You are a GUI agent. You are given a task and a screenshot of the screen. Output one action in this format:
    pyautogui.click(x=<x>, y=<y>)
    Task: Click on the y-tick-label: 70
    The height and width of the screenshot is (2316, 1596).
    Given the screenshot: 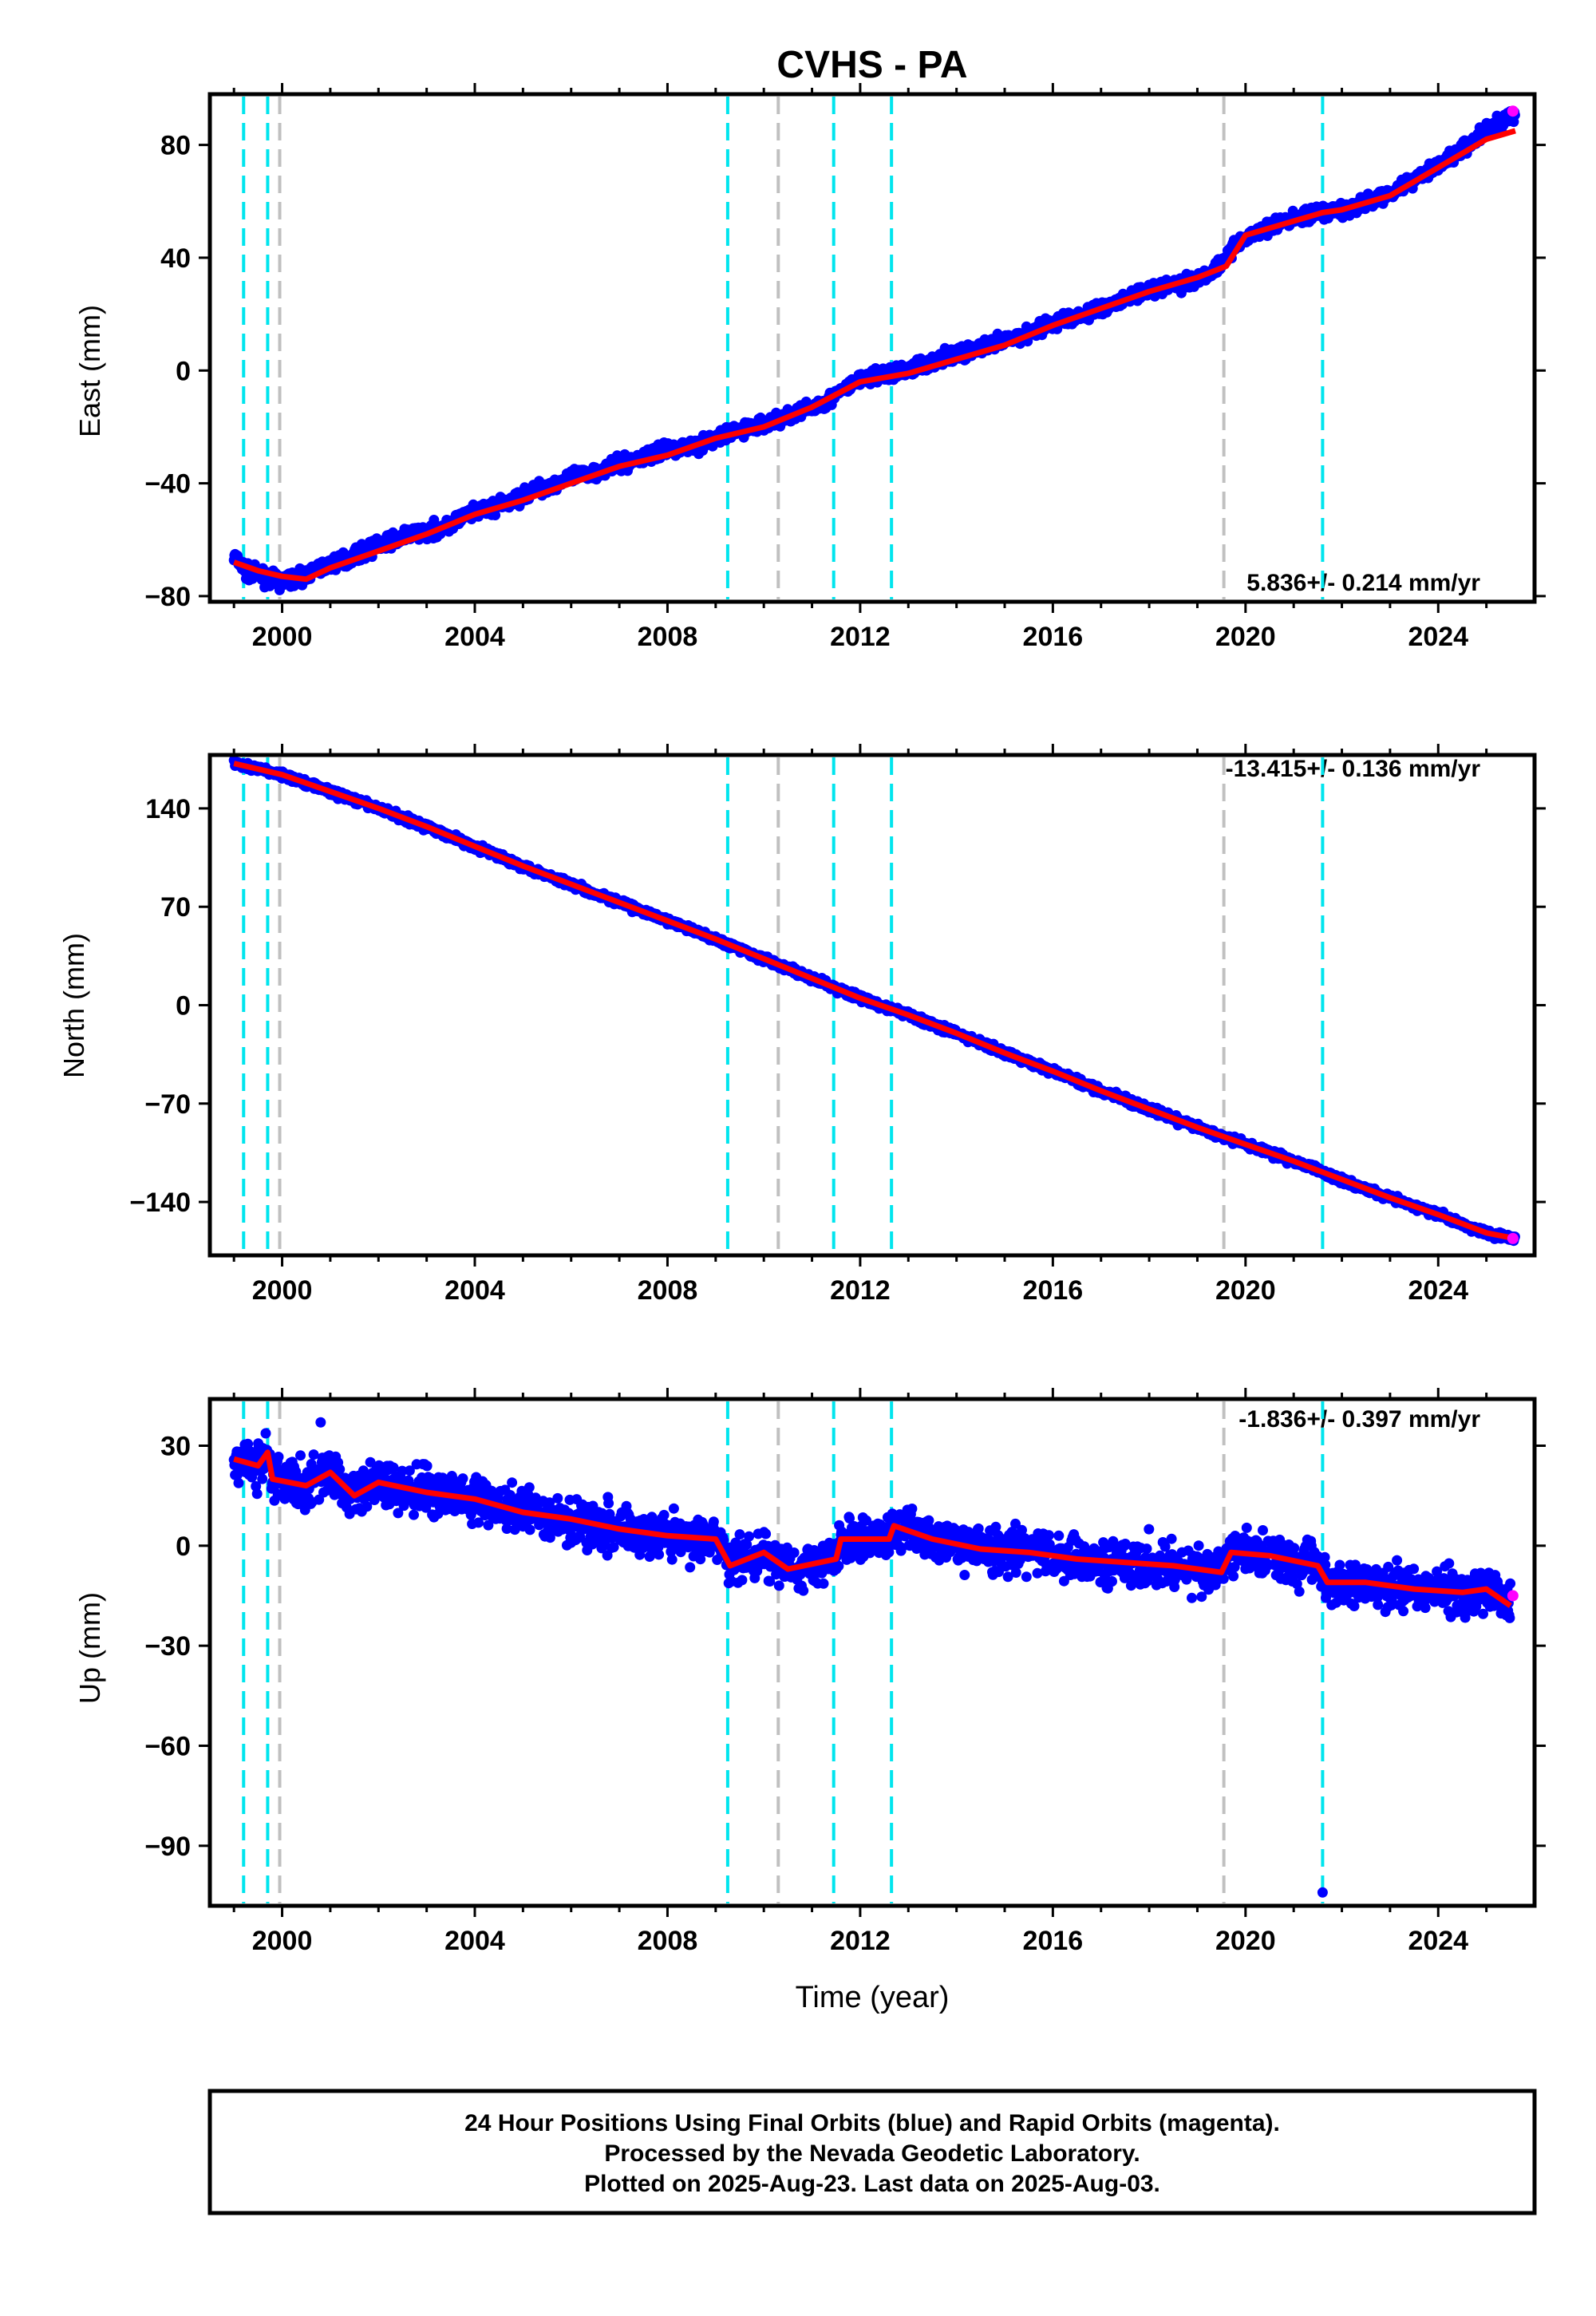 What is the action you would take?
    pyautogui.click(x=175, y=907)
    